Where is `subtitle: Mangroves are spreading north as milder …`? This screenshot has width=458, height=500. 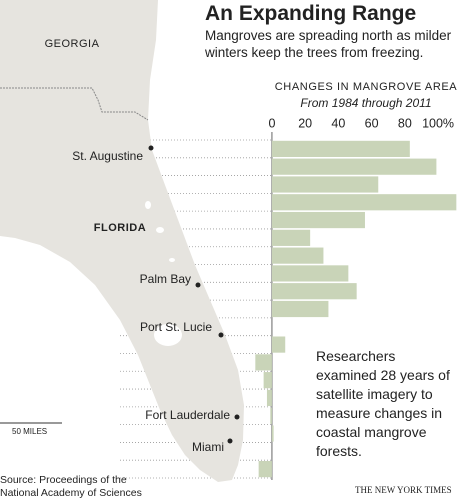
subtitle: Mangroves are spreading north as milder … is located at coordinates (328, 44).